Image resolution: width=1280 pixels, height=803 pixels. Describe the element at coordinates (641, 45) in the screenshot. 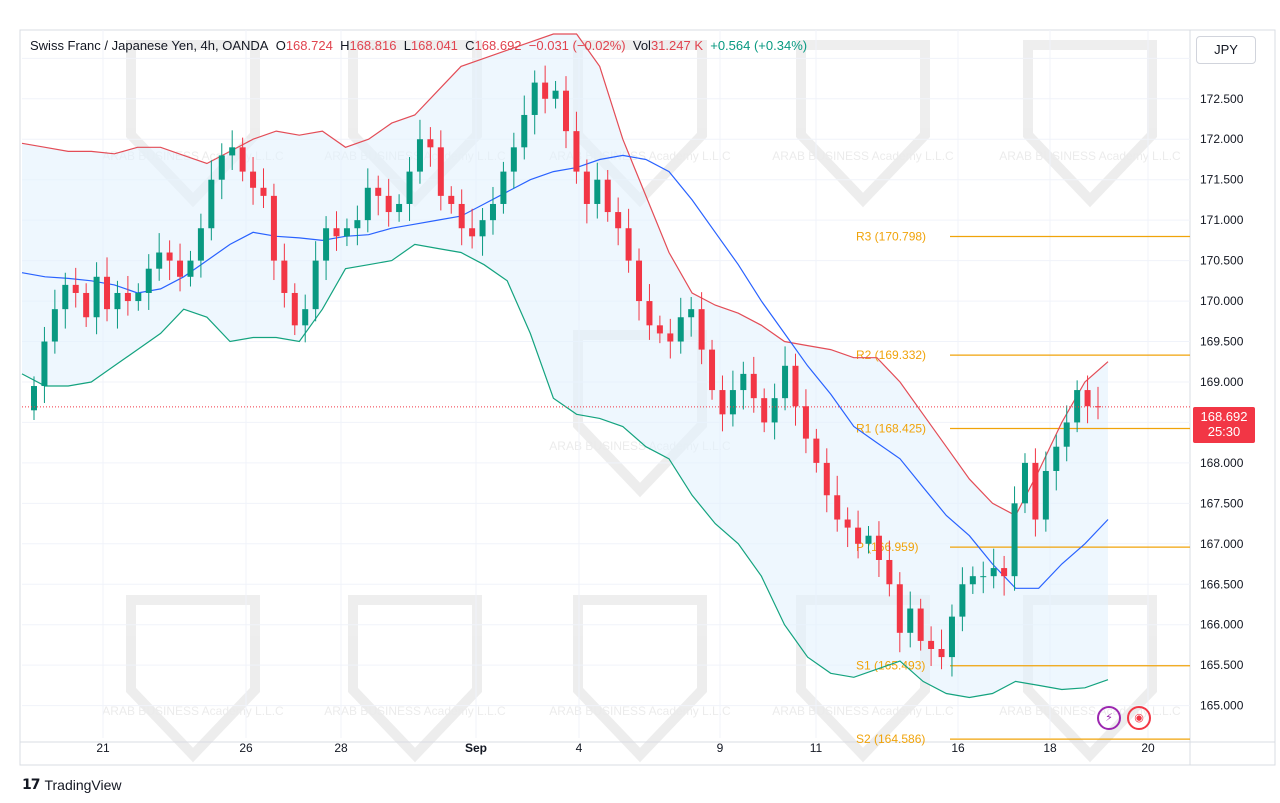

I see `volume-label: Vol` at that location.